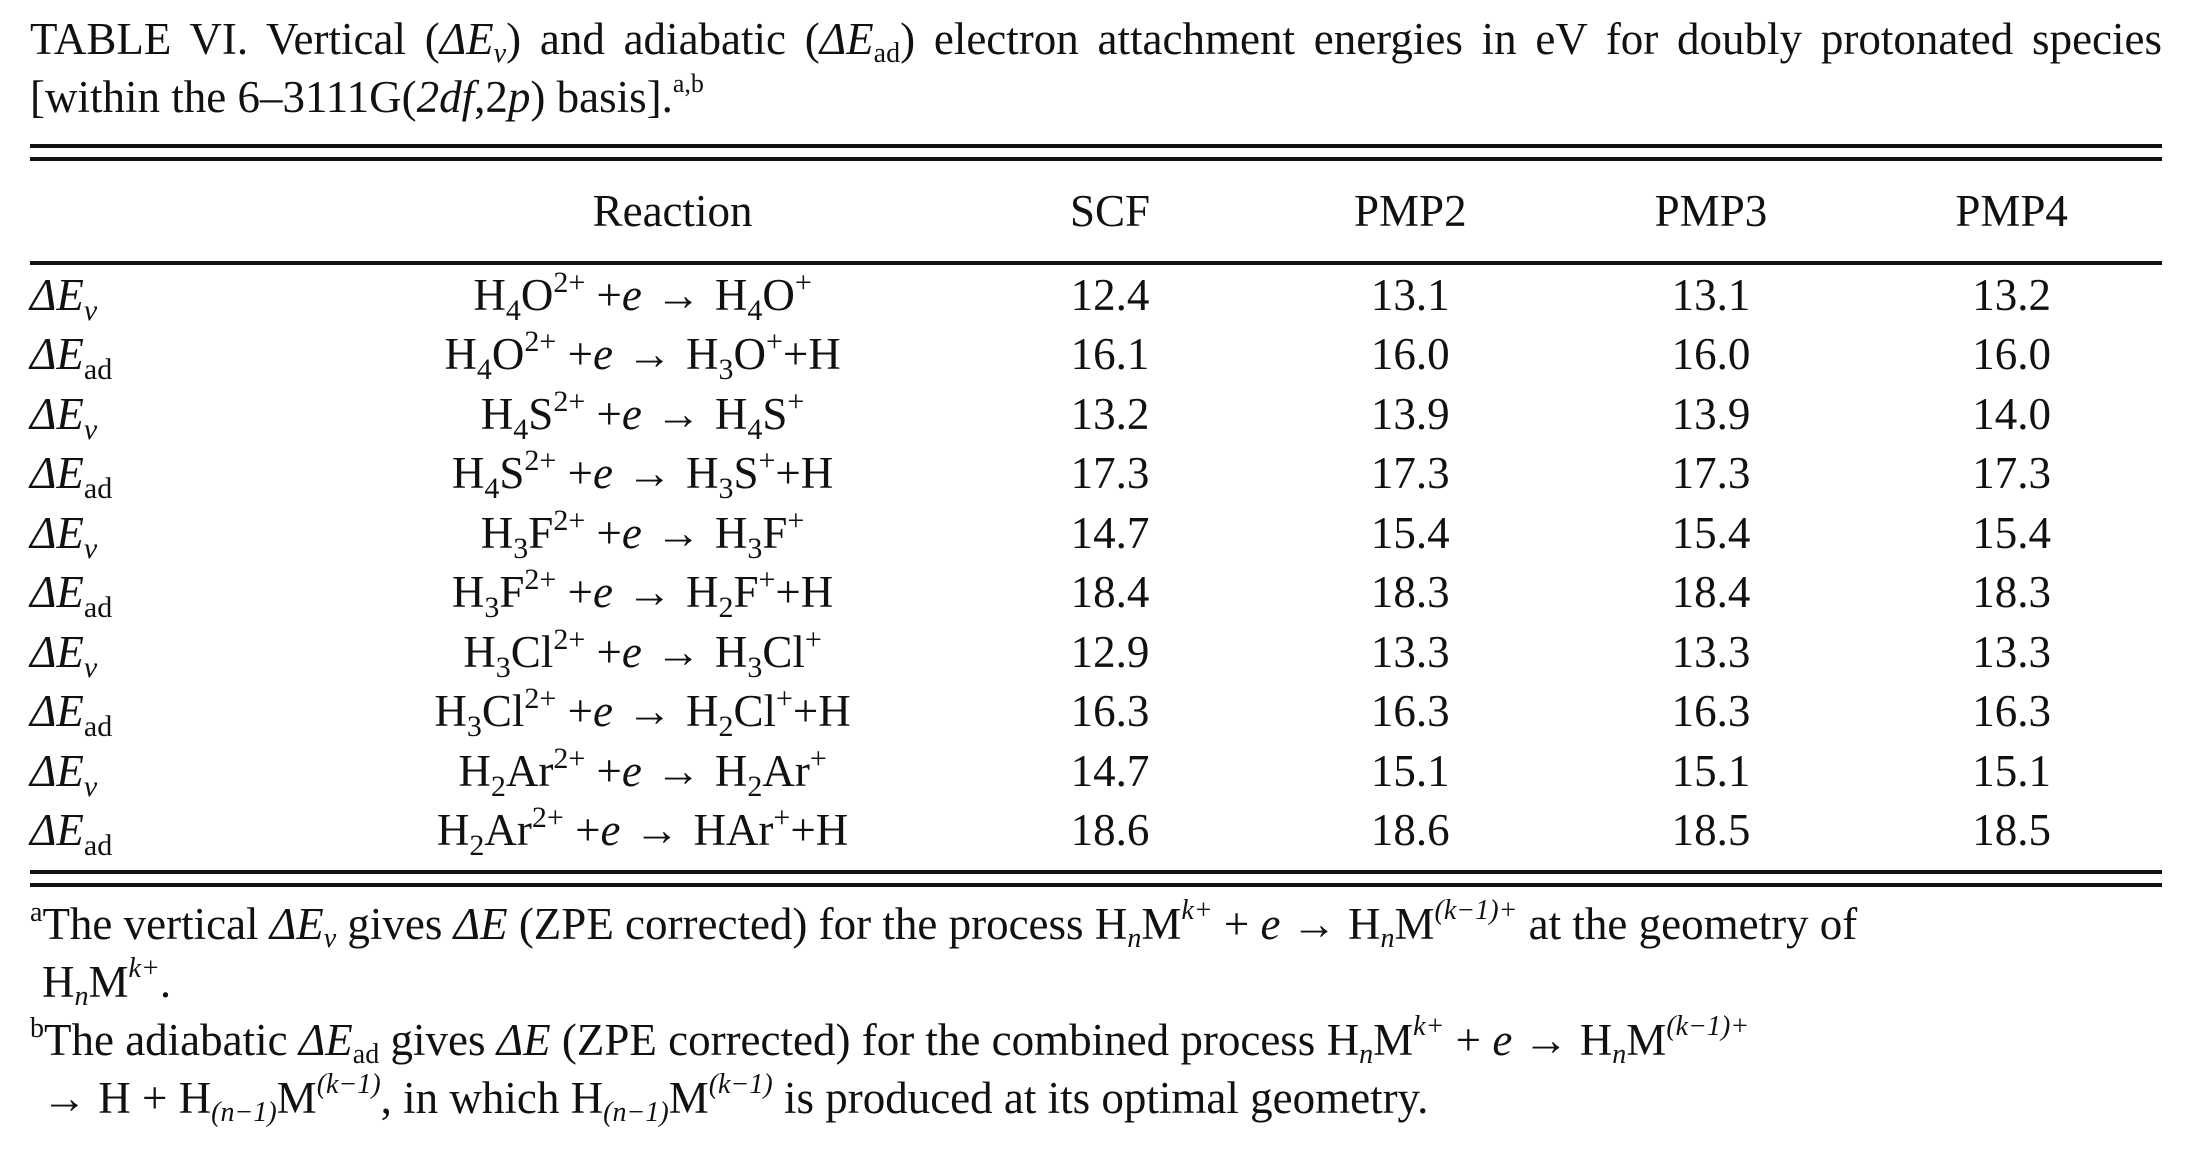 This screenshot has width=2196, height=1164. Describe the element at coordinates (36, 912) in the screenshot. I see `footnote-a-mark: a` at that location.